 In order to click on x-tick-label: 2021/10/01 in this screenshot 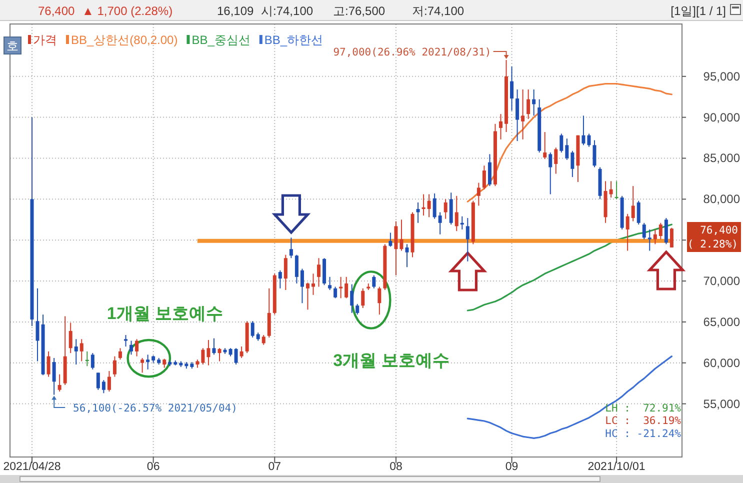, I will do `click(617, 467)`.